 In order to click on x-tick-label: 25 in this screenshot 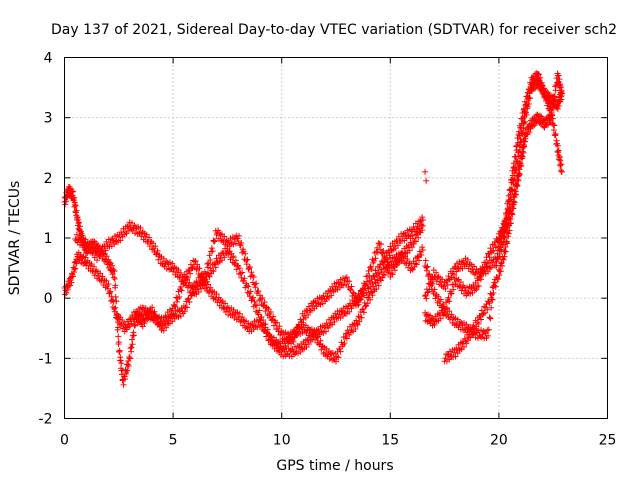, I will do `click(608, 441)`.